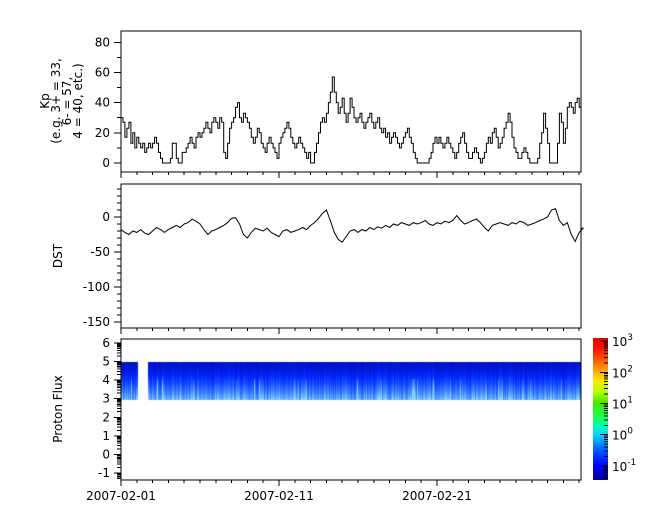 Image resolution: width=665 pixels, height=523 pixels. I want to click on proton-y-tick-label: 1, so click(106, 436).